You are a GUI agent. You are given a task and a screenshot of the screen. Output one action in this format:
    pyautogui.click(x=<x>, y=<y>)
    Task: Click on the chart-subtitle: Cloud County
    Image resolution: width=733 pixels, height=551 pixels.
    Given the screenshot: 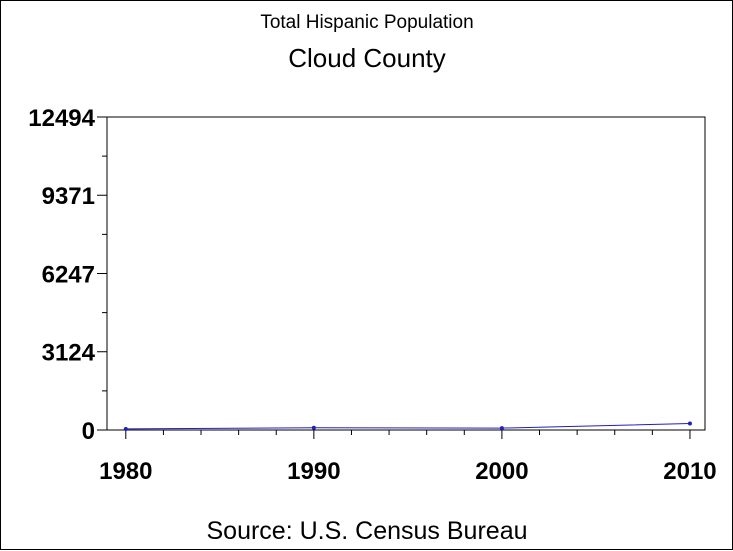 What is the action you would take?
    pyautogui.click(x=367, y=58)
    